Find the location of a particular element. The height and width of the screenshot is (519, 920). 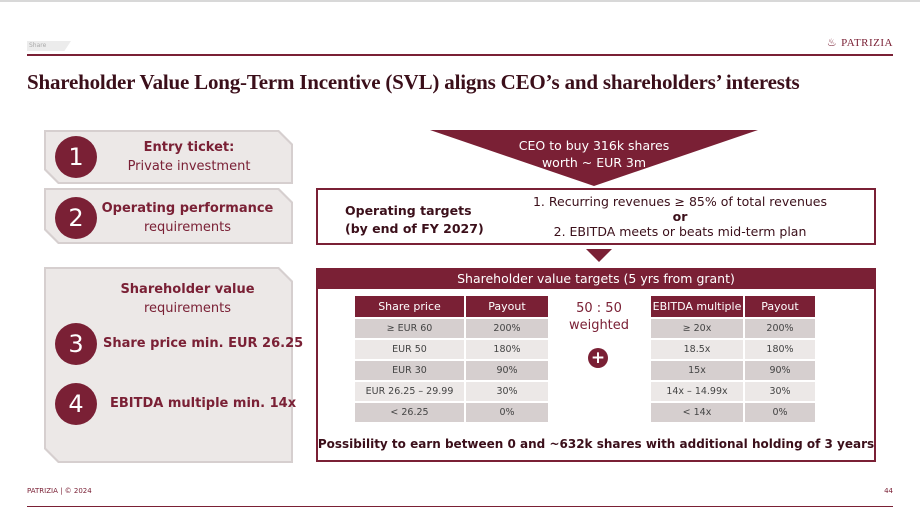

cell: EUR 50 is located at coordinates (409, 349).